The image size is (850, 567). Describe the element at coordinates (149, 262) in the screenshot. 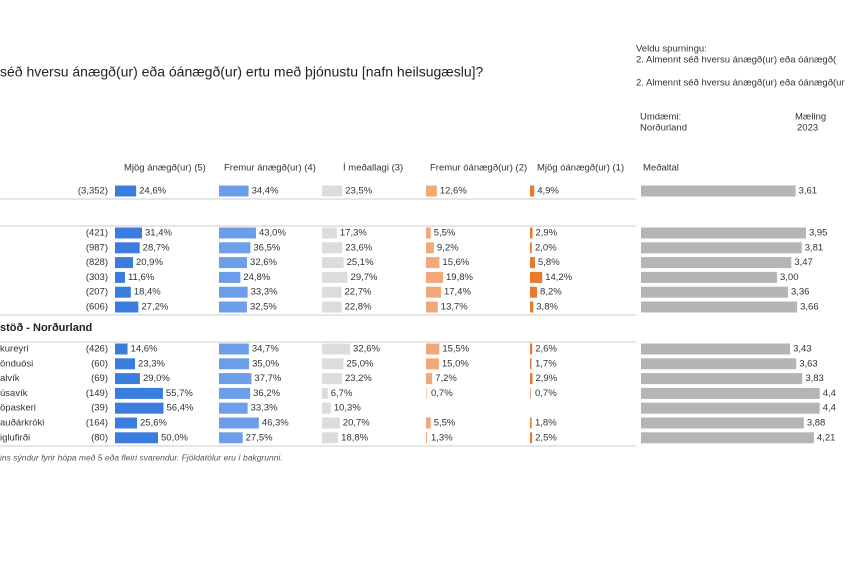

I see `percent-label: 20,9%` at that location.